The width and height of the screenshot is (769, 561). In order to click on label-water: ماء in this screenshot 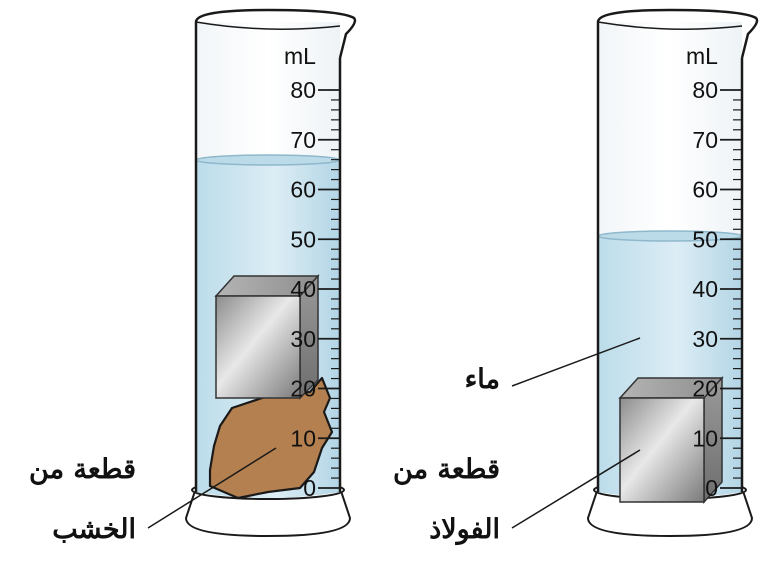, I will do `click(482, 379)`.